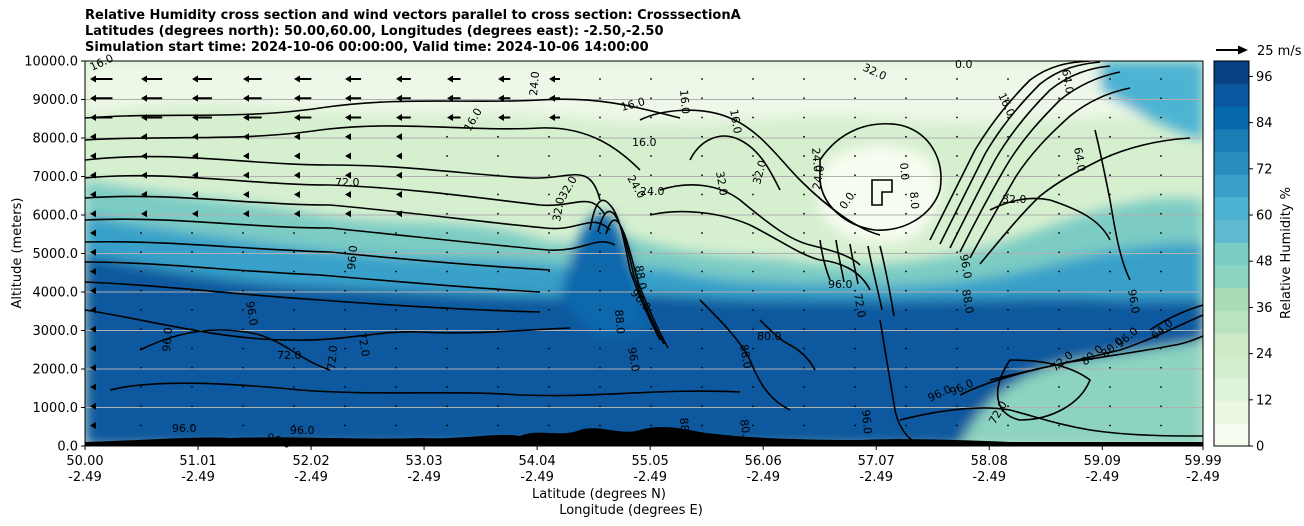 This screenshot has width=1304, height=526. Describe the element at coordinates (644, 142) in the screenshot. I see `contour-label-16-c: 16.0` at that location.